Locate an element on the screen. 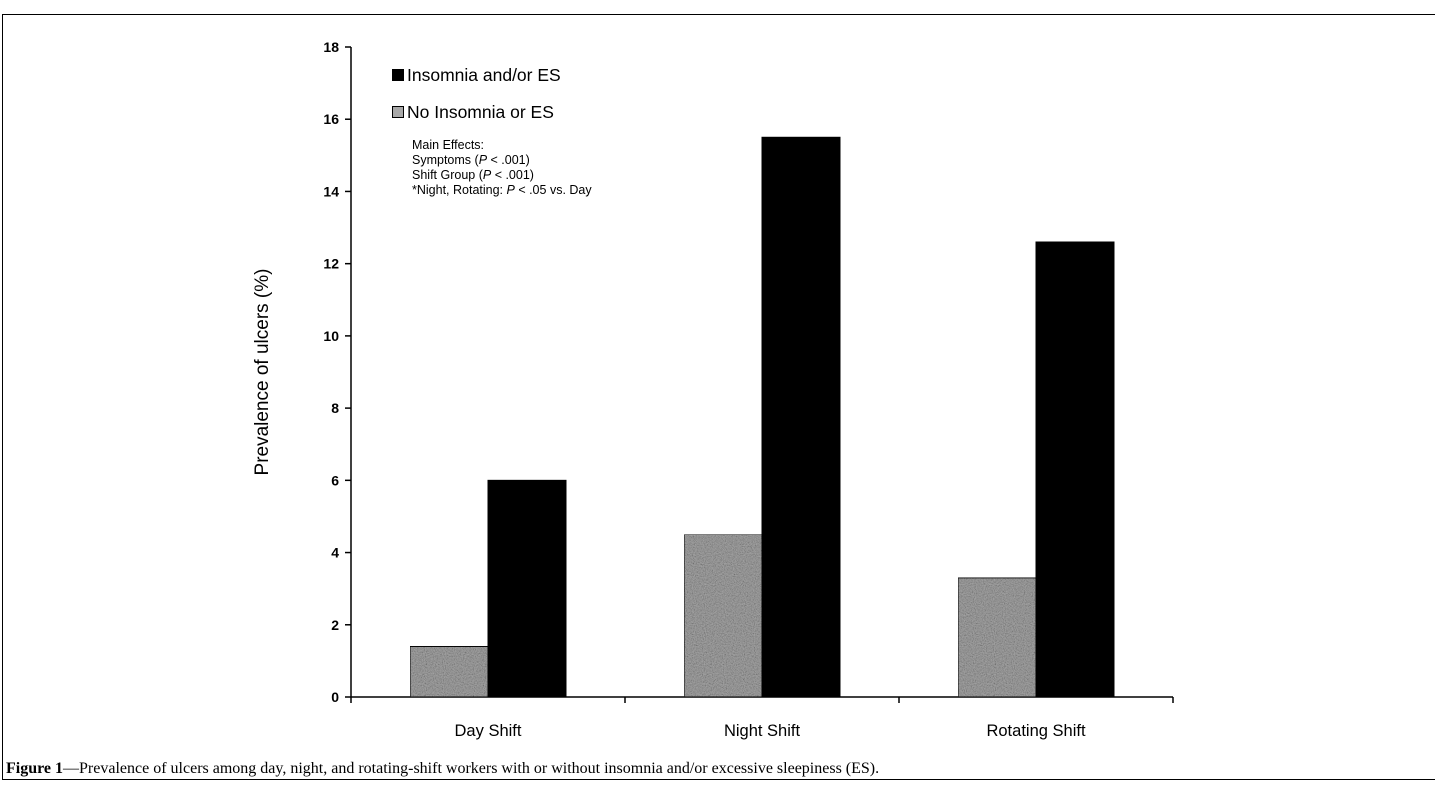 Image resolution: width=1441 pixels, height=796 pixels. y-tick-label: 8 is located at coordinates (335, 408).